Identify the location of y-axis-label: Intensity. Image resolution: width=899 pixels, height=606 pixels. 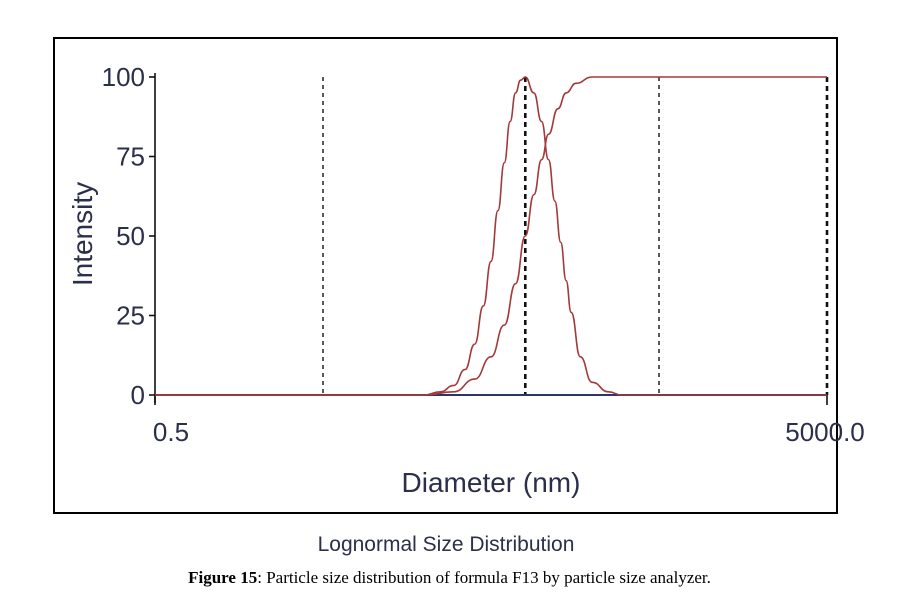
(82, 234).